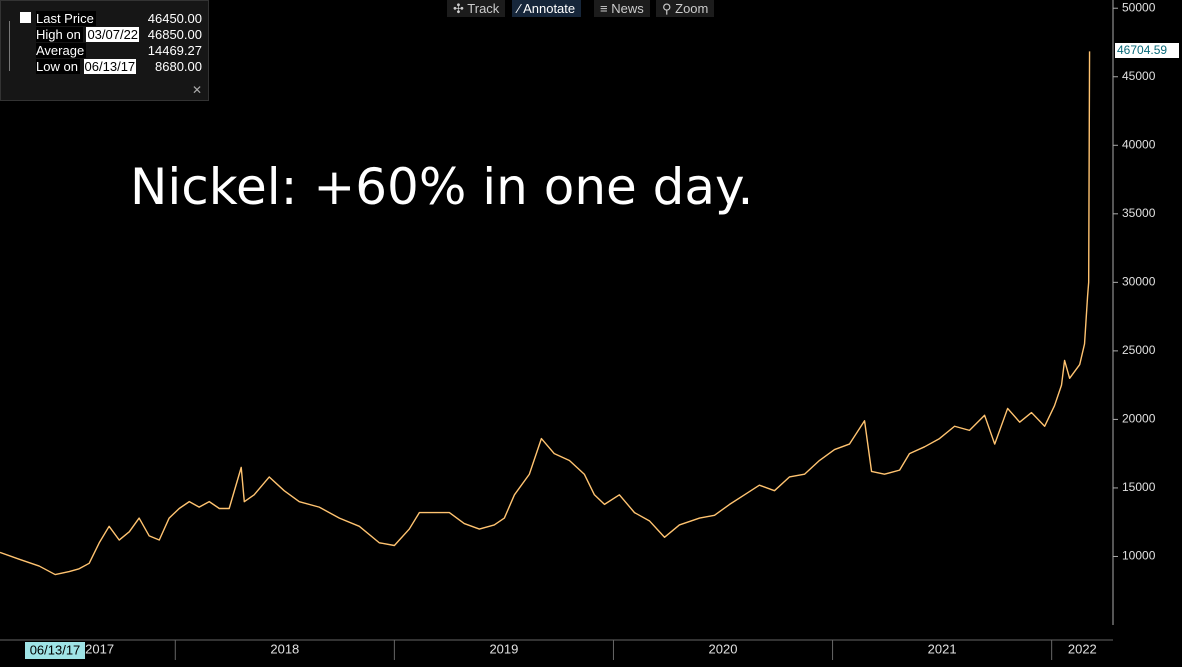  I want to click on toolbar-button: ≡ News, so click(622, 8).